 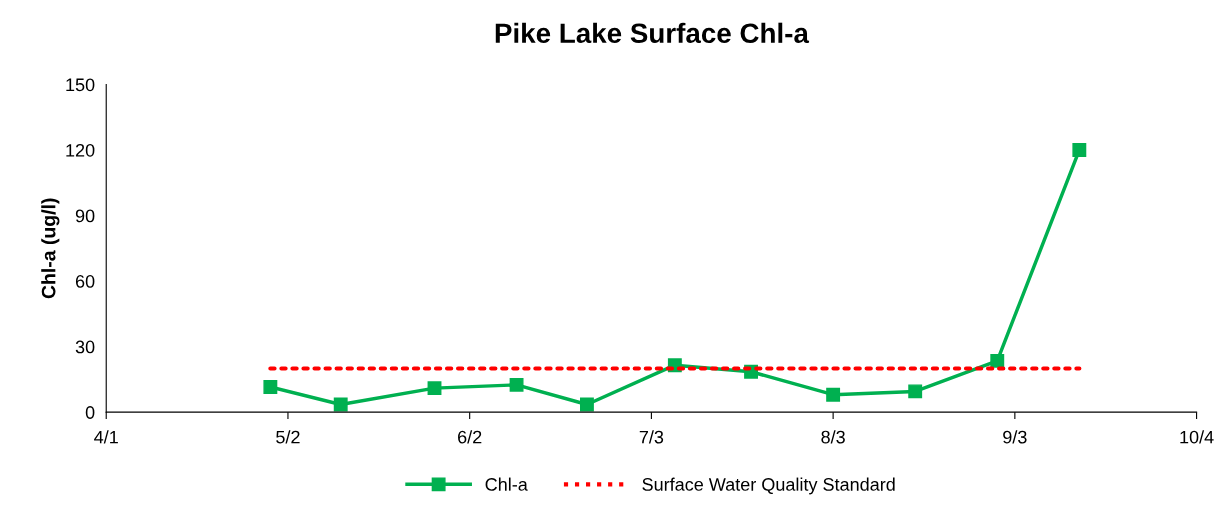 I want to click on x-tick-label: 8/3, so click(x=833, y=437).